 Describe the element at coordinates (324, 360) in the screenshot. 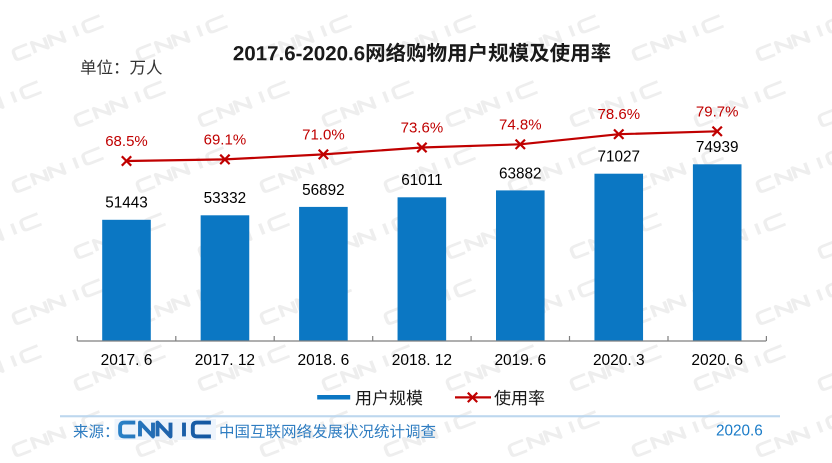

I see `svg-text: 2018. 6` at that location.